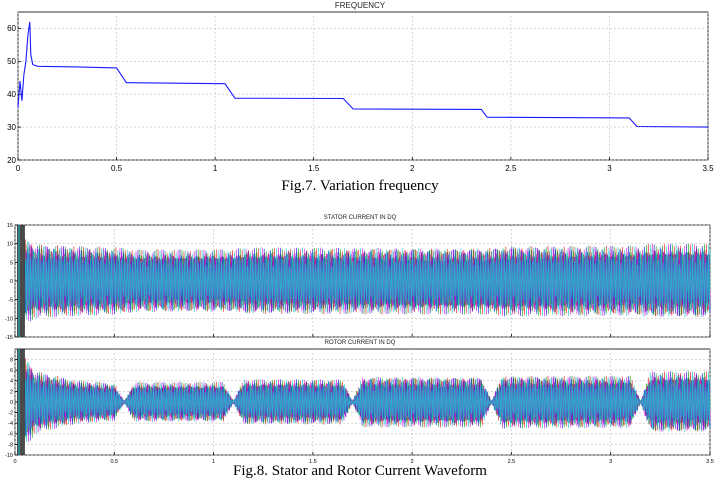 This screenshot has height=481, width=723. Describe the element at coordinates (360, 343) in the screenshot. I see `rotor-plot-title: ROTOR CURRENT IN DQ` at that location.